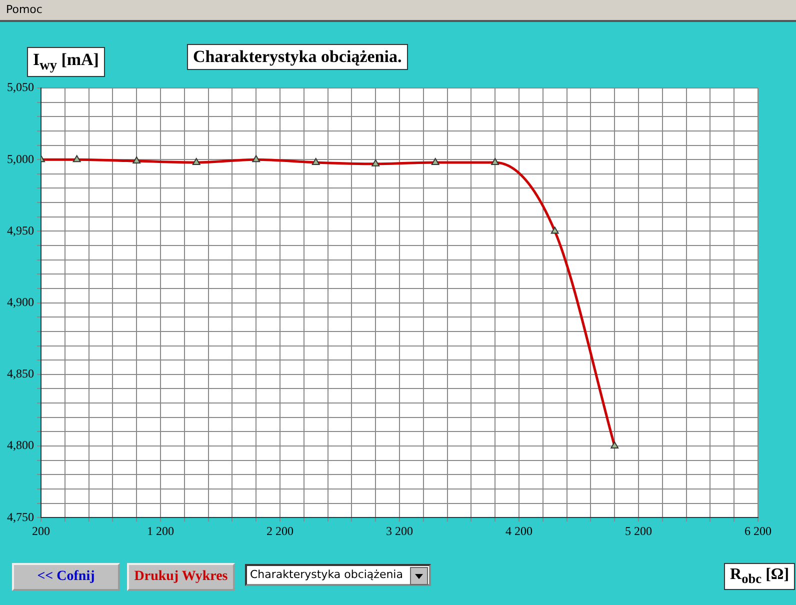 The image size is (796, 605). What do you see at coordinates (638, 531) in the screenshot?
I see `x-tick-label: 5 200` at bounding box center [638, 531].